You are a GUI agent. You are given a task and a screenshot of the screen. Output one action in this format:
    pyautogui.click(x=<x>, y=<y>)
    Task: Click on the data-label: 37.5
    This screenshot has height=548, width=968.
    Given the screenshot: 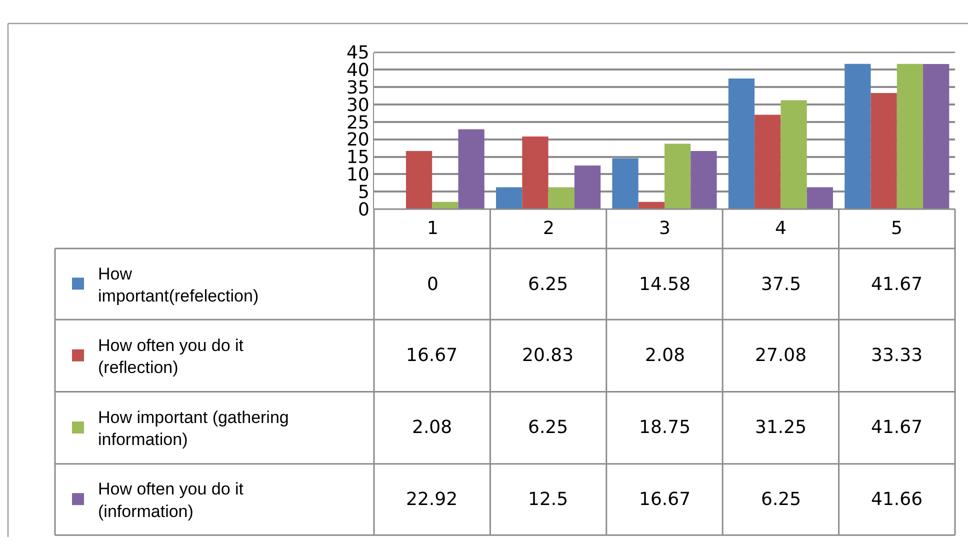 What is the action you would take?
    pyautogui.click(x=781, y=284)
    